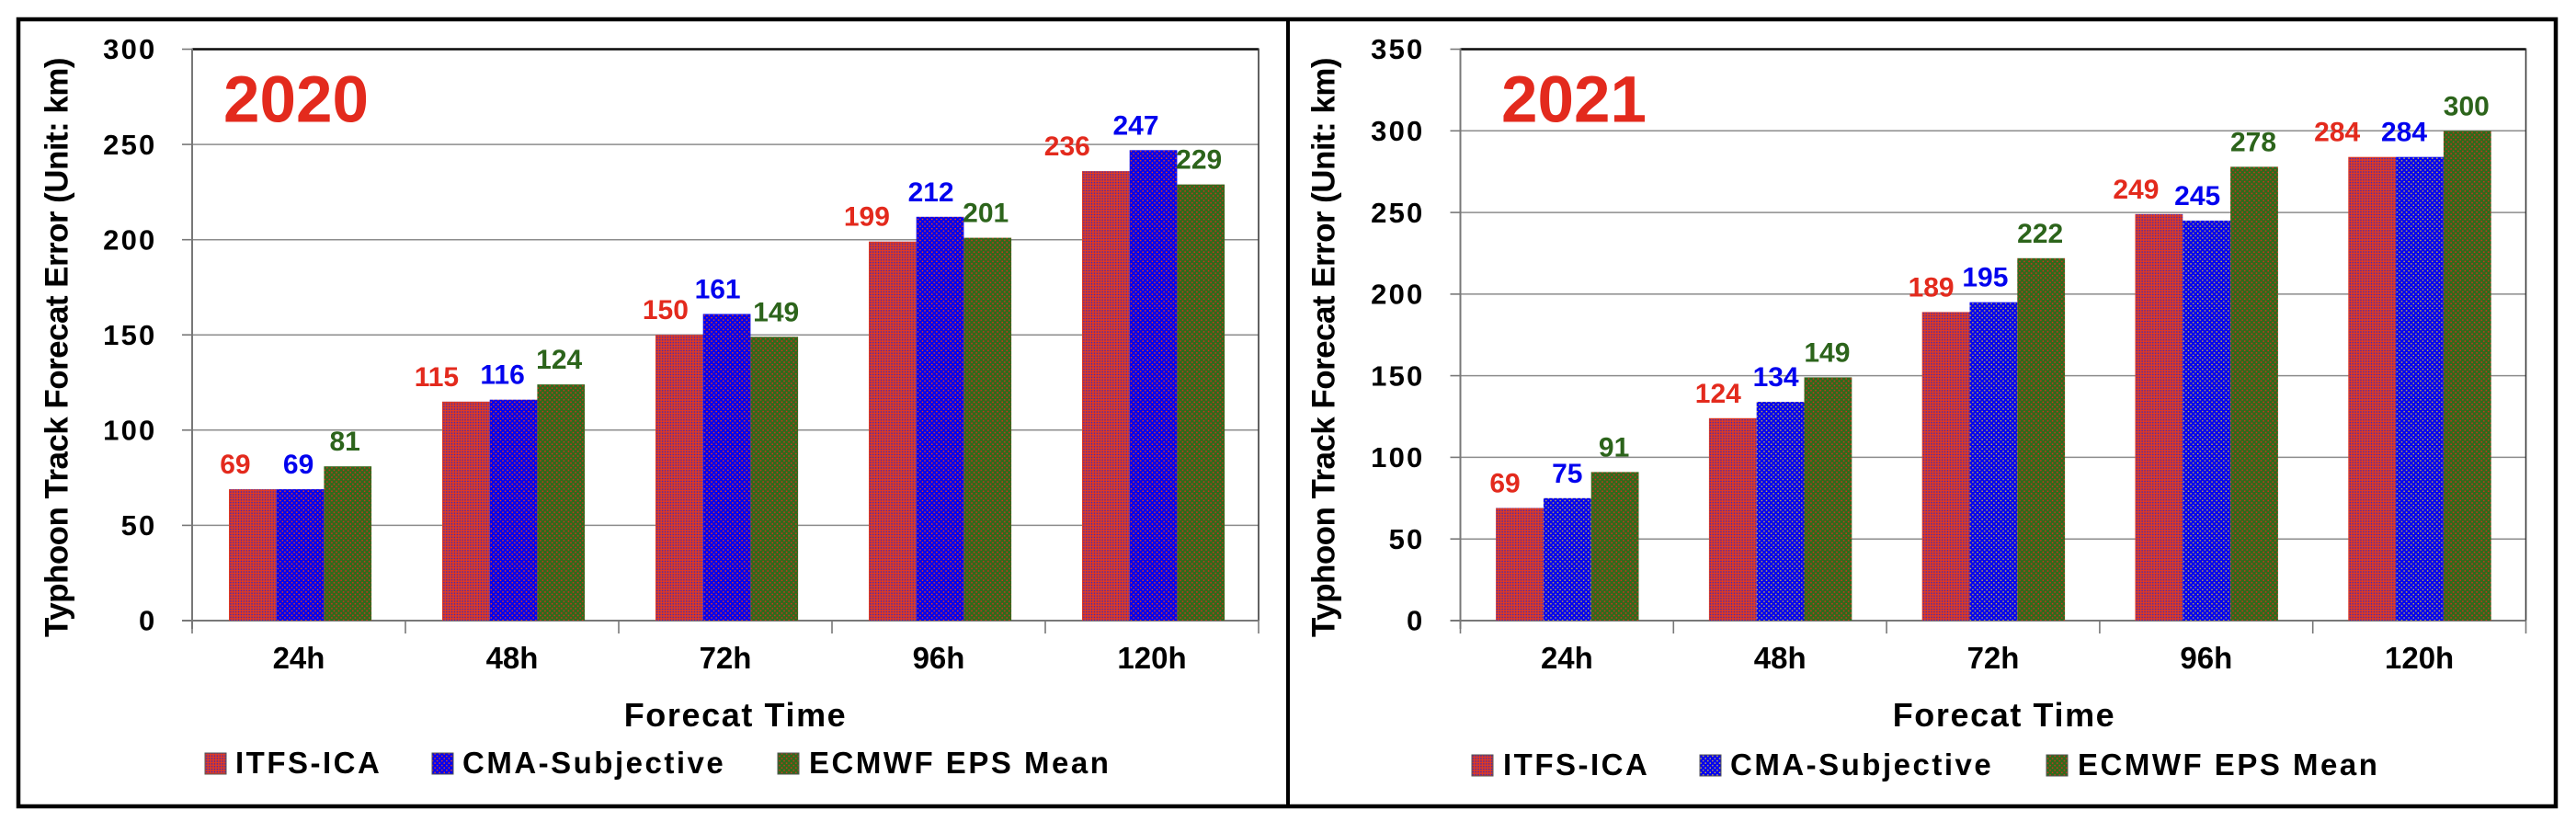  What do you see at coordinates (437, 377) in the screenshot?
I see `svg-text: 115` at bounding box center [437, 377].